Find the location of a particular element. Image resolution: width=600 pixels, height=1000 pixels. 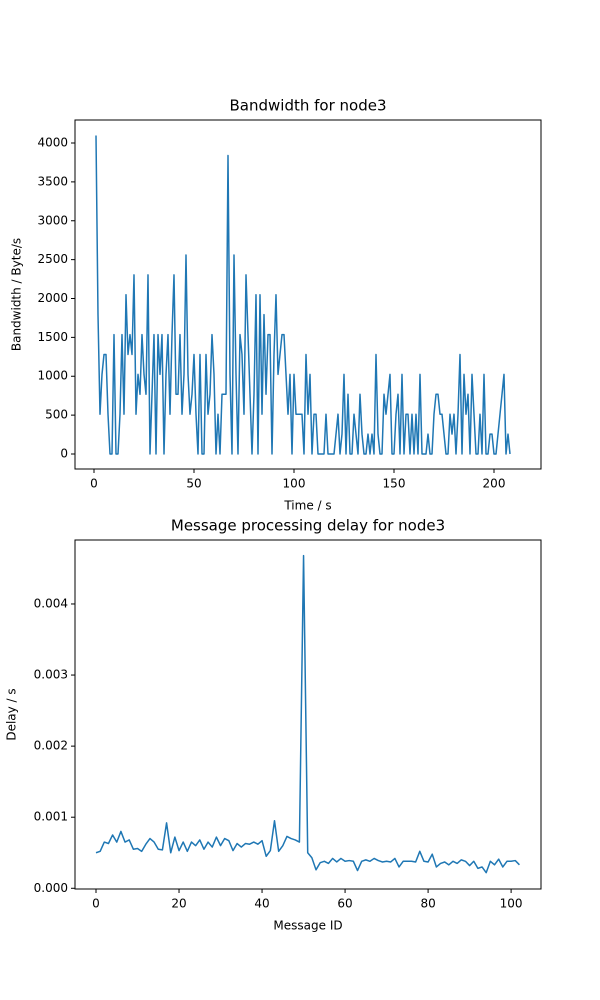

x-tick-label: 60 is located at coordinates (344, 904).